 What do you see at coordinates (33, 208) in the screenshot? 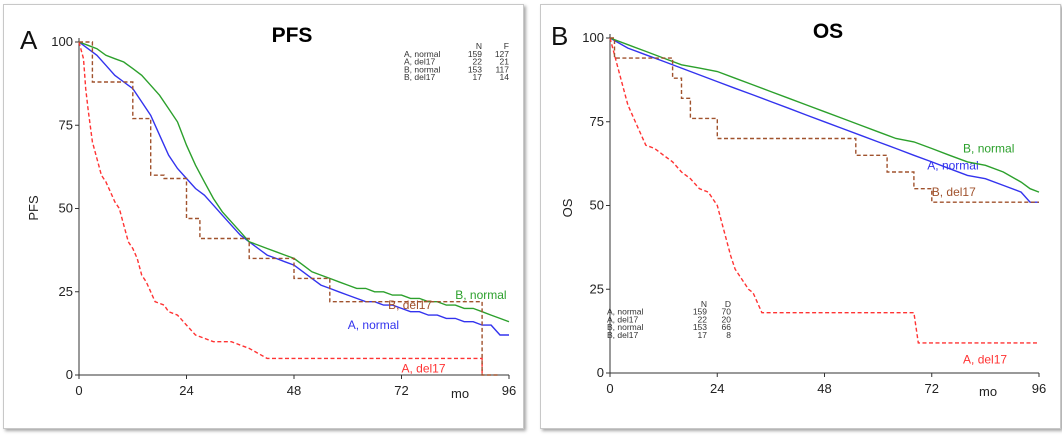
I see `y-axis-label: PFS` at bounding box center [33, 208].